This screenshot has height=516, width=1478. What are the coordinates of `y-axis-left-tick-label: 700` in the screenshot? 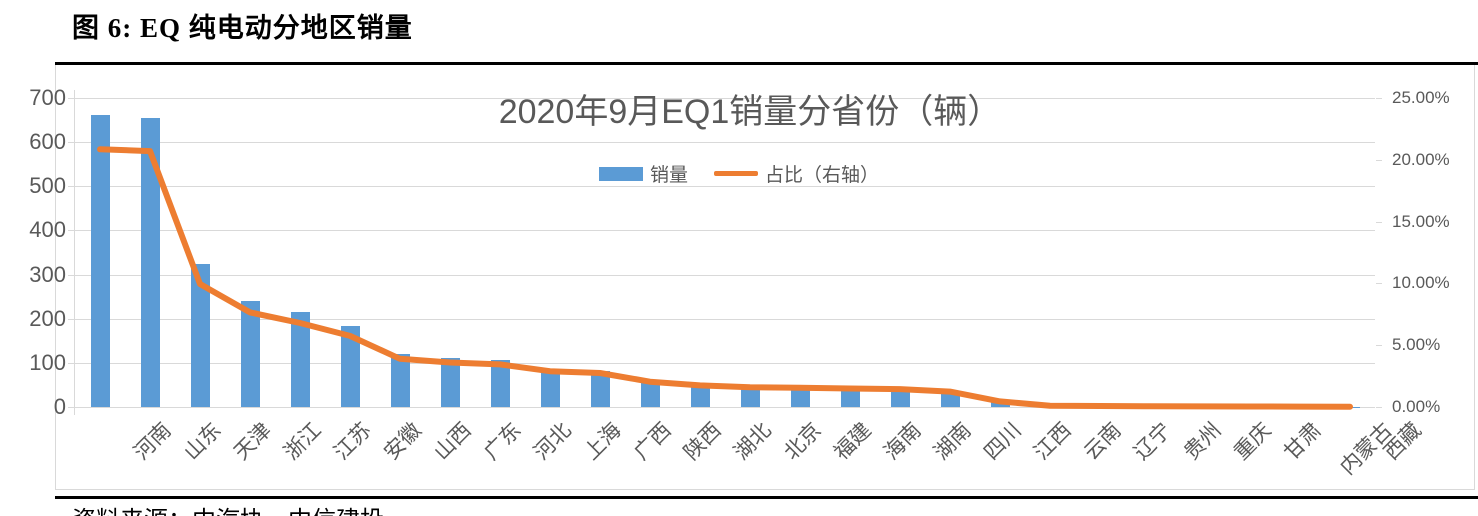 It's located at (47, 97).